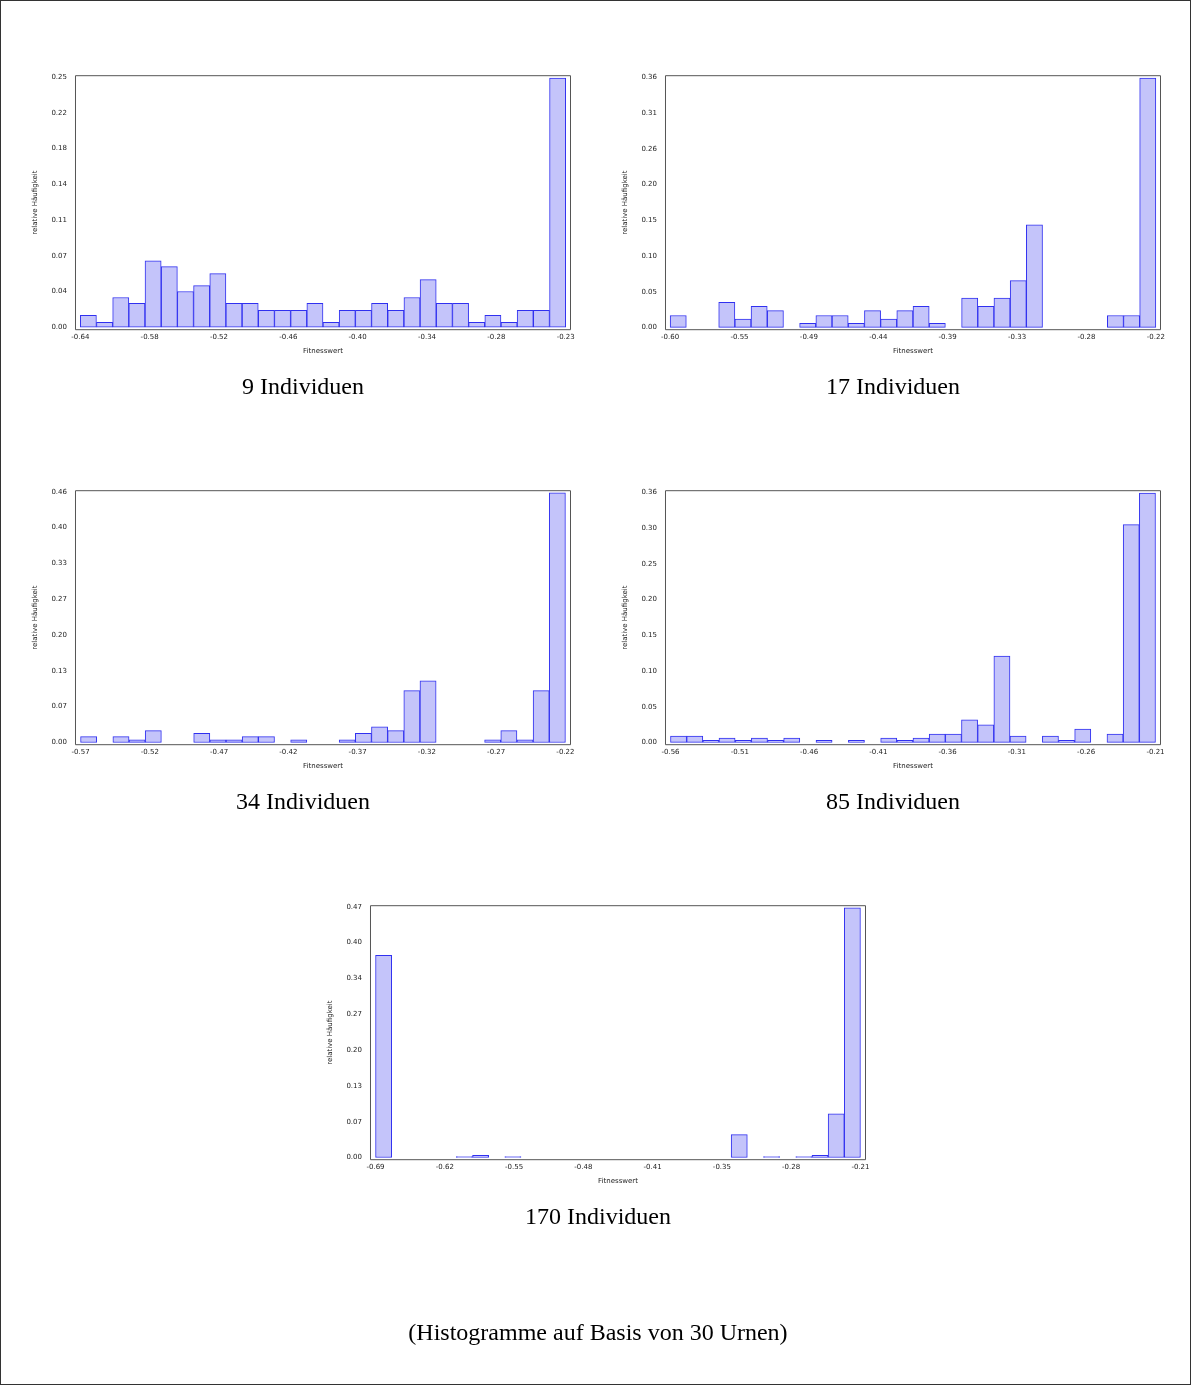 Image resolution: width=1191 pixels, height=1385 pixels. What do you see at coordinates (598, 1332) in the screenshot?
I see `text: (Histogramme auf Basis von 30 Urnen)` at bounding box center [598, 1332].